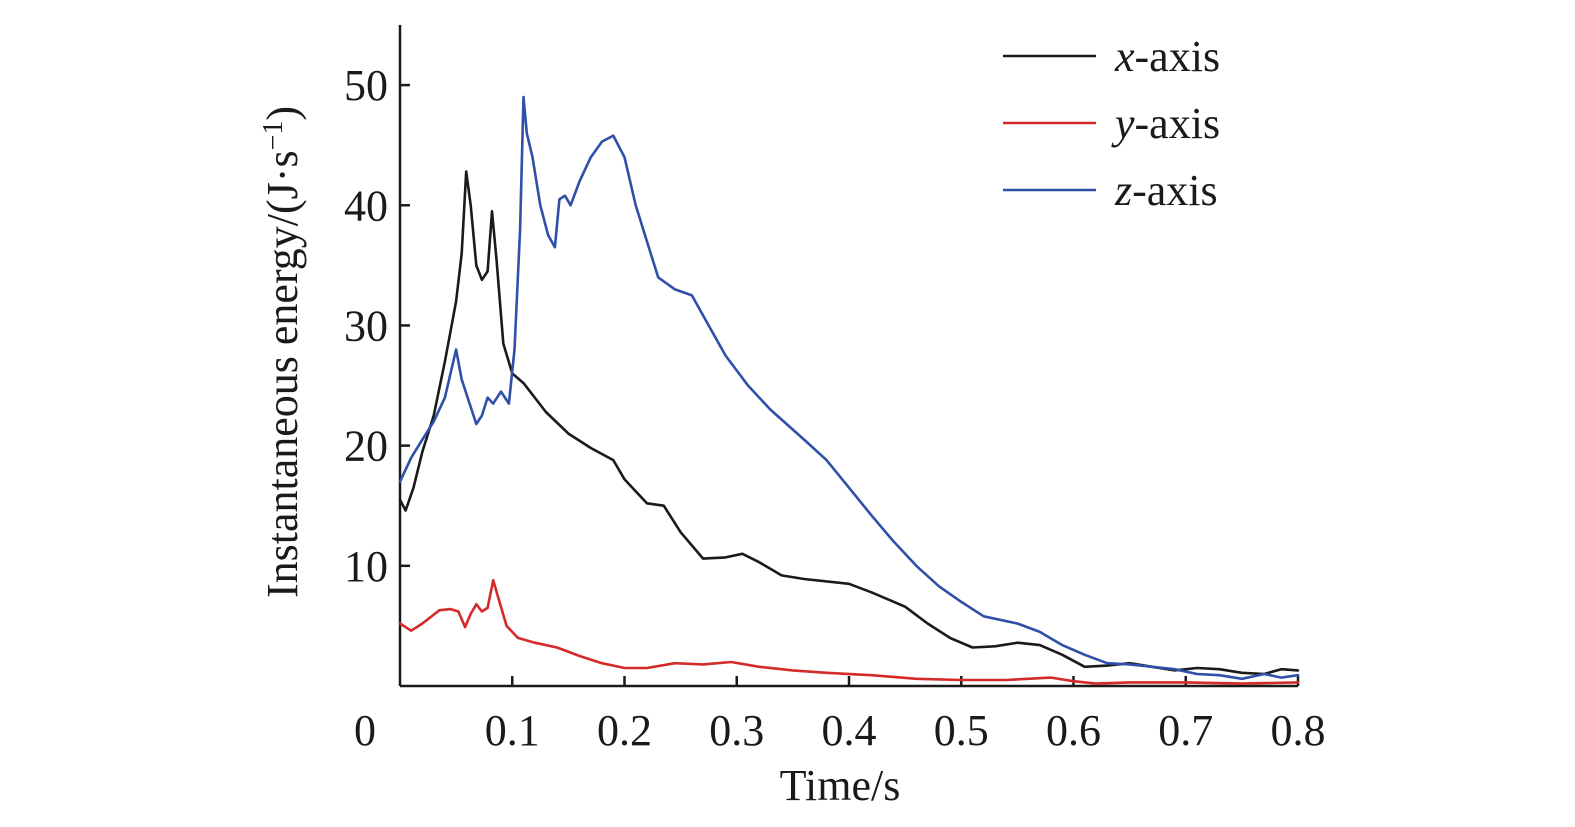 The image size is (1575, 827). What do you see at coordinates (366, 205) in the screenshot?
I see `y-tick-label: 40` at bounding box center [366, 205].